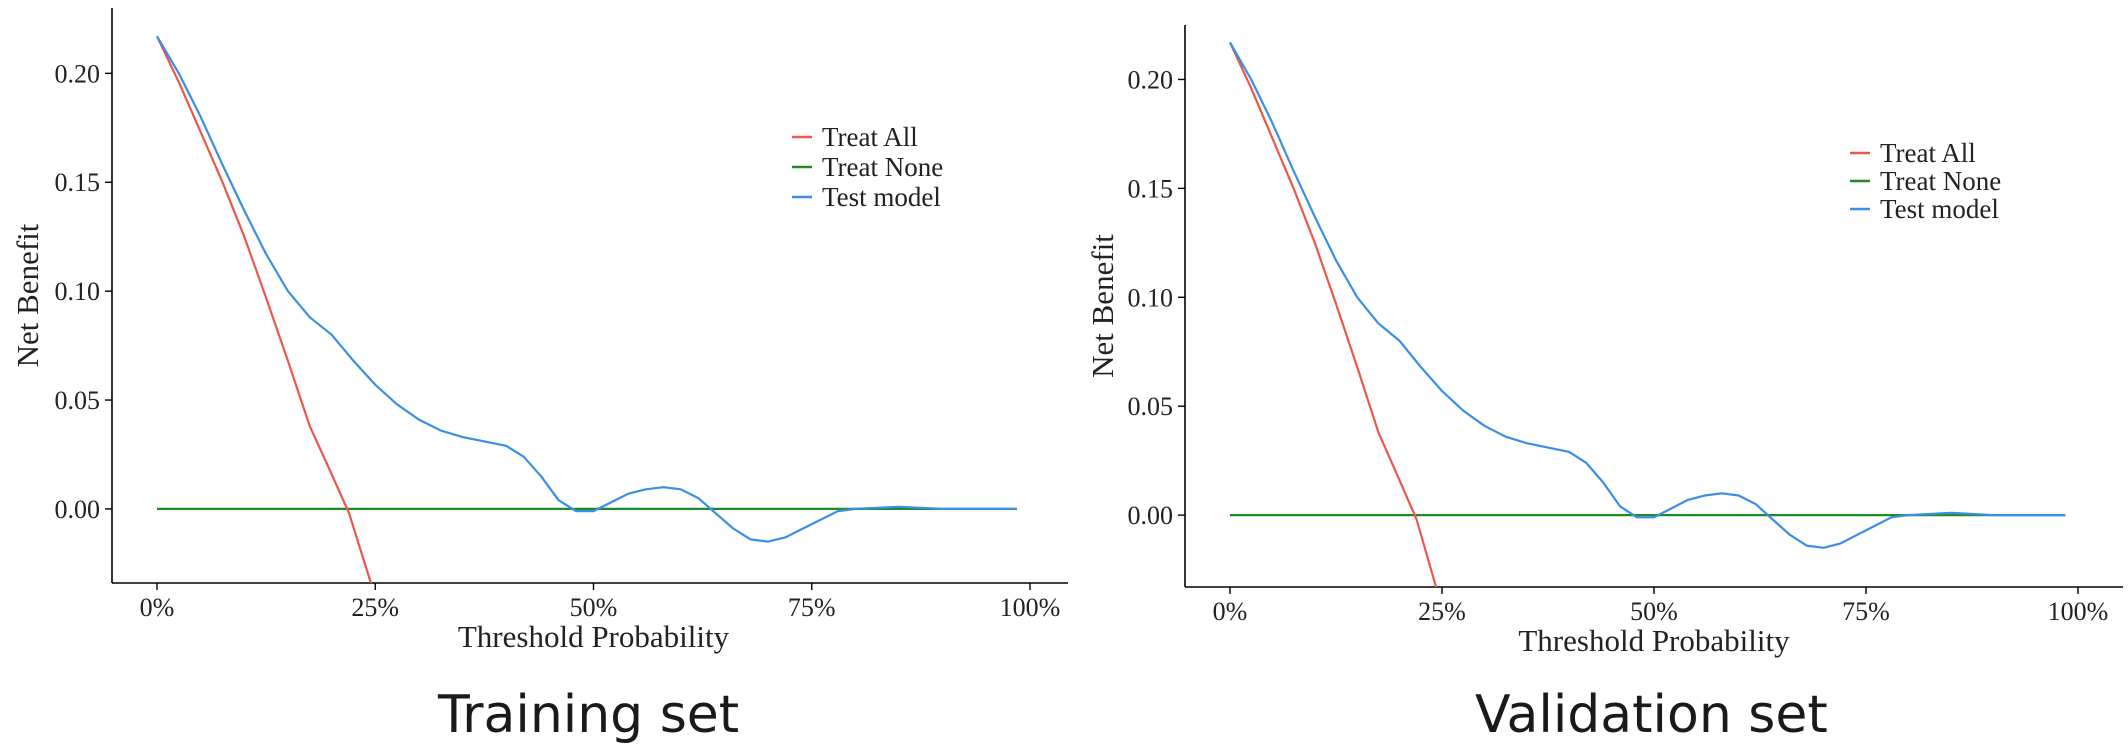 The image size is (2128, 753). What do you see at coordinates (1654, 611) in the screenshot?
I see `validation-x-tick-label: 50%` at bounding box center [1654, 611].